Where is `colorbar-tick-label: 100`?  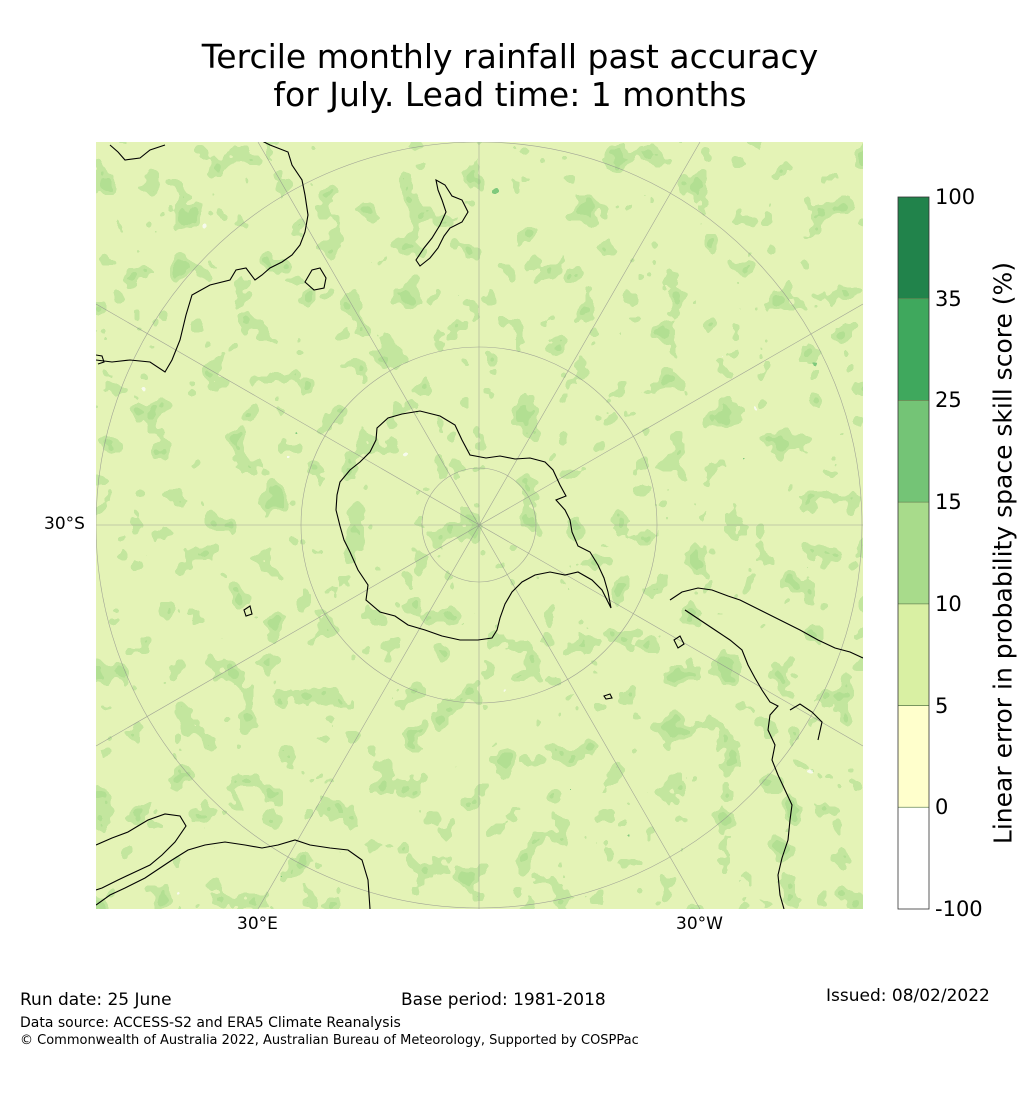
colorbar-tick-label: 100 is located at coordinates (955, 197).